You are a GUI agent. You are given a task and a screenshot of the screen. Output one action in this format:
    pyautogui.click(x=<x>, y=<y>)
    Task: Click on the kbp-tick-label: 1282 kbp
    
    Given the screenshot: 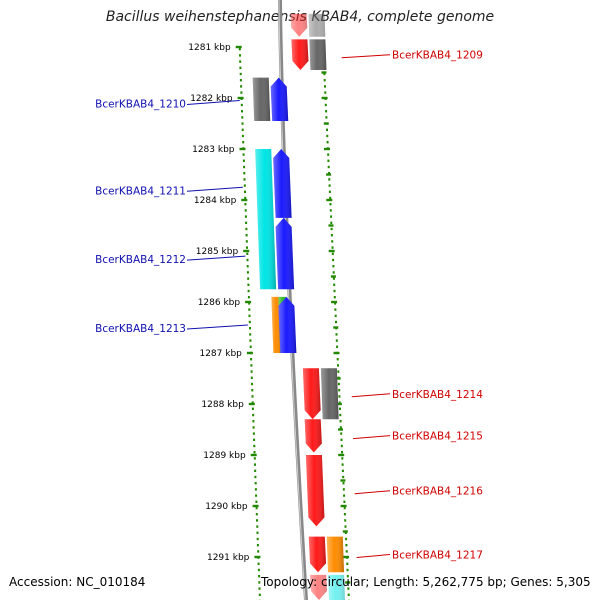 What is the action you would take?
    pyautogui.click(x=211, y=99)
    